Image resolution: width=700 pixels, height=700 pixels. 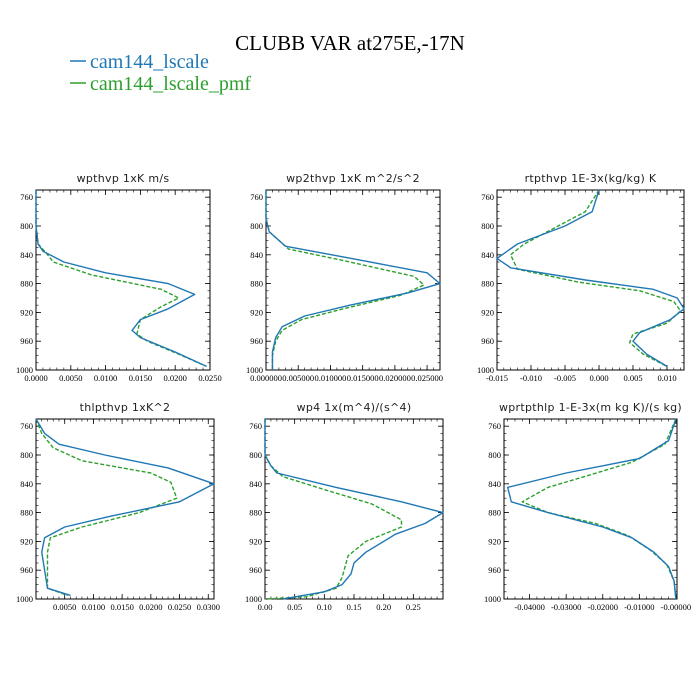 What do you see at coordinates (324, 607) in the screenshot?
I see `x-tick-label: 0.10` at bounding box center [324, 607].